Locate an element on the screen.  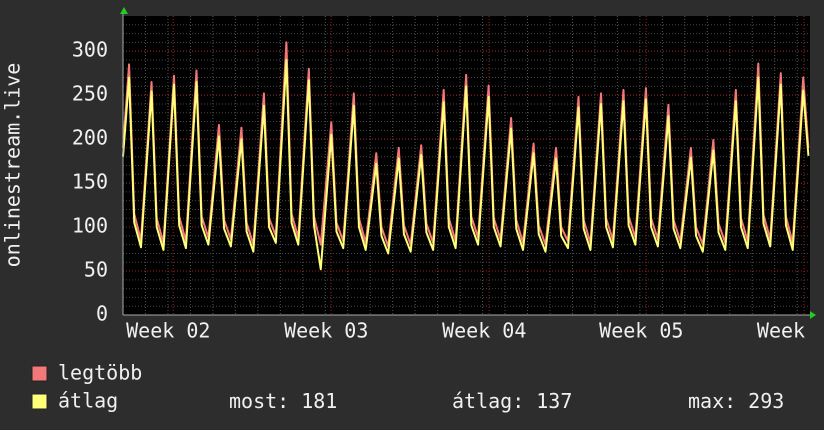
y-arrow is located at coordinates (124, 10).